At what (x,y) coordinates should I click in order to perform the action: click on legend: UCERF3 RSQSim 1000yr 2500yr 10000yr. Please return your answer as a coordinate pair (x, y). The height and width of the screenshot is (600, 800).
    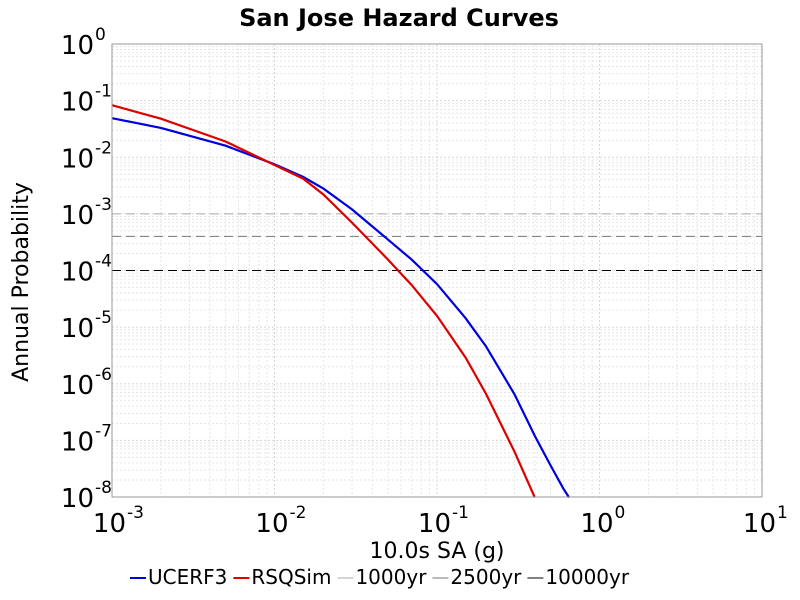
    Looking at the image, I should click on (380, 577).